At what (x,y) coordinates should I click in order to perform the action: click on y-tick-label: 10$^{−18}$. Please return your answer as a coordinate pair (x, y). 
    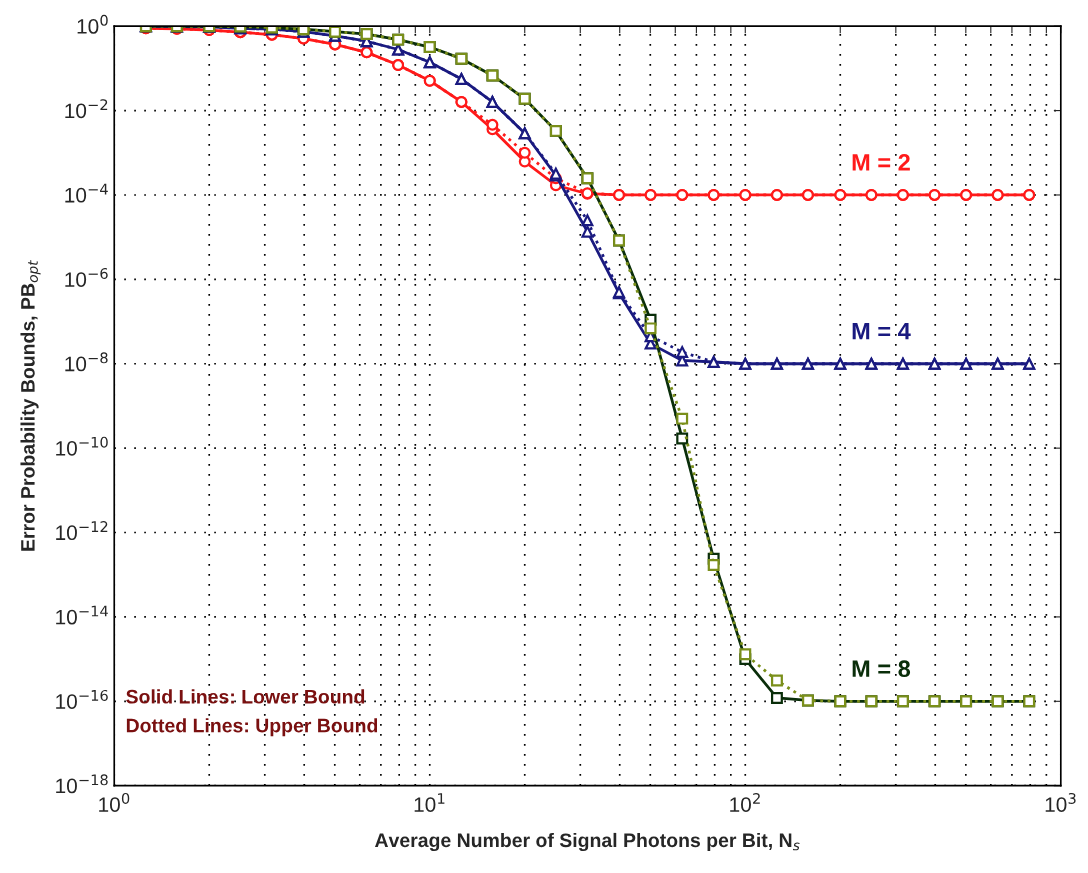
    Looking at the image, I should click on (82, 784).